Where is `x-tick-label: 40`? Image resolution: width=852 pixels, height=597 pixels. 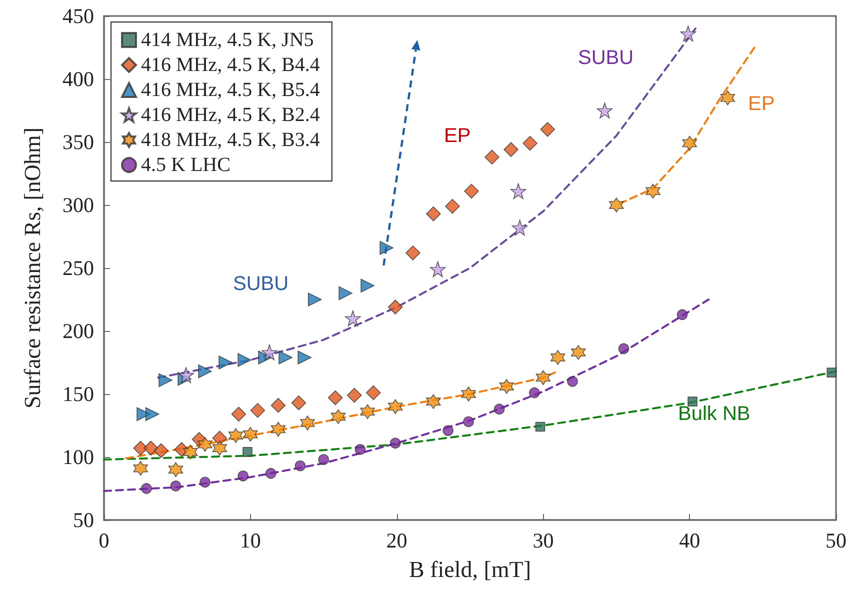
x-tick-label: 40 is located at coordinates (689, 540).